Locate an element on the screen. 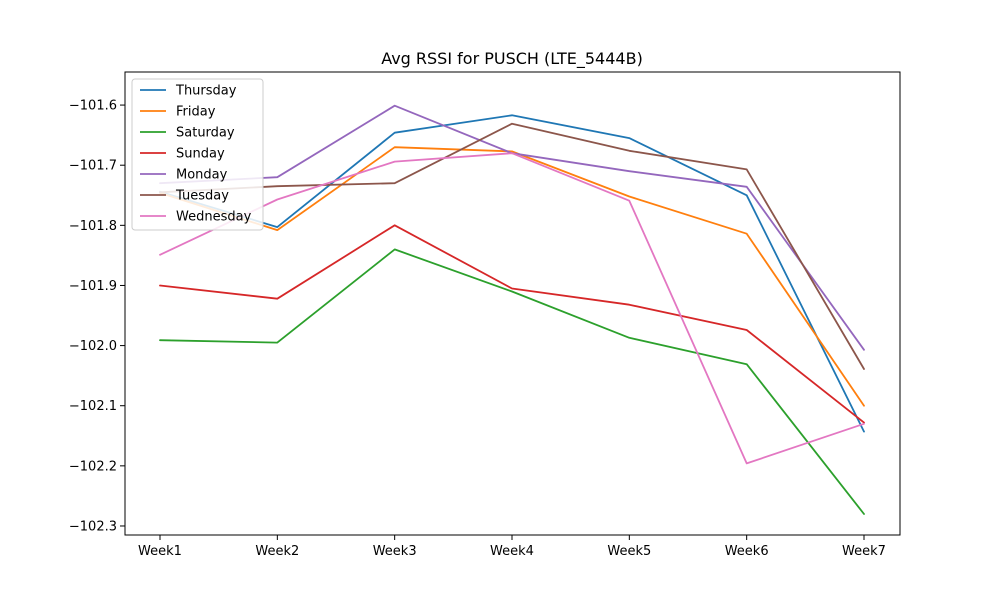 The image size is (1000, 600). legend-box is located at coordinates (197, 154).